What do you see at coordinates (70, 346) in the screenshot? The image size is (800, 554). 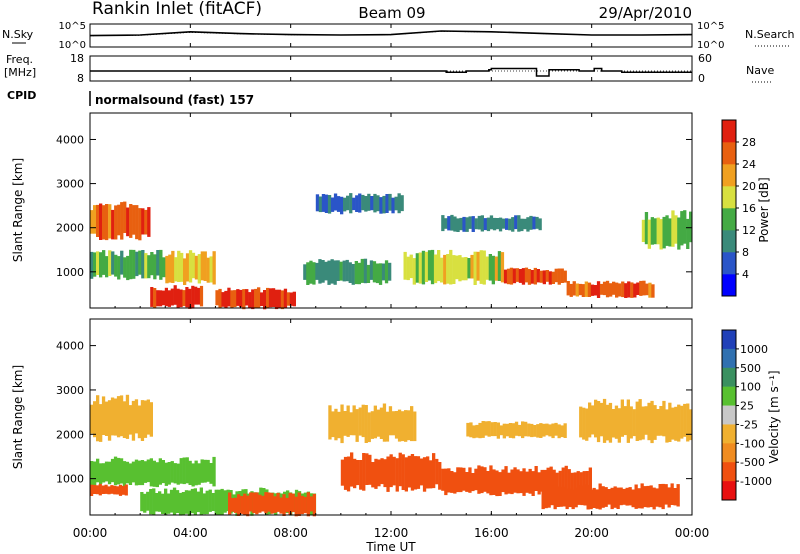 I see `y-tick-label: 4000` at bounding box center [70, 346].